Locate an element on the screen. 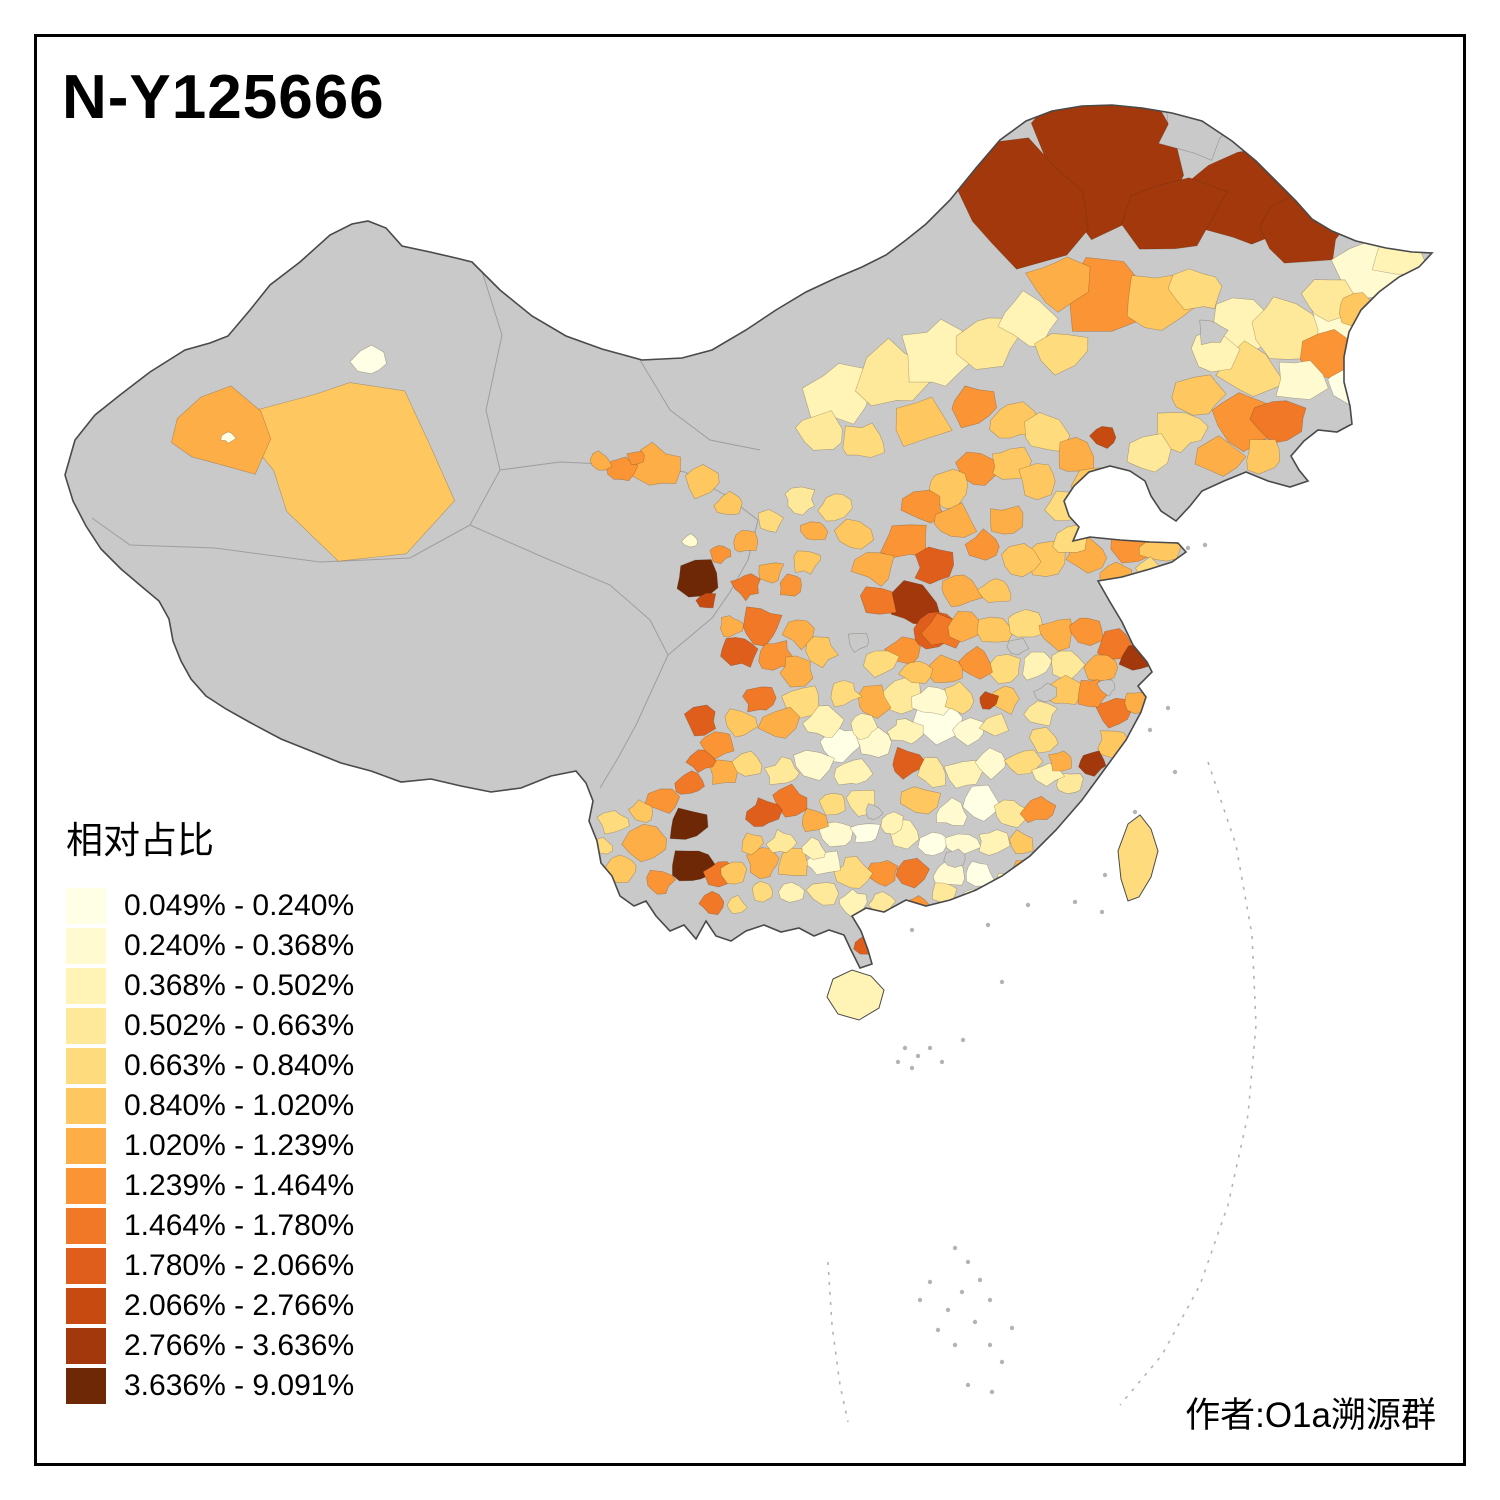  legend-item: 0.840% - 1.020% is located at coordinates (210, 1106).